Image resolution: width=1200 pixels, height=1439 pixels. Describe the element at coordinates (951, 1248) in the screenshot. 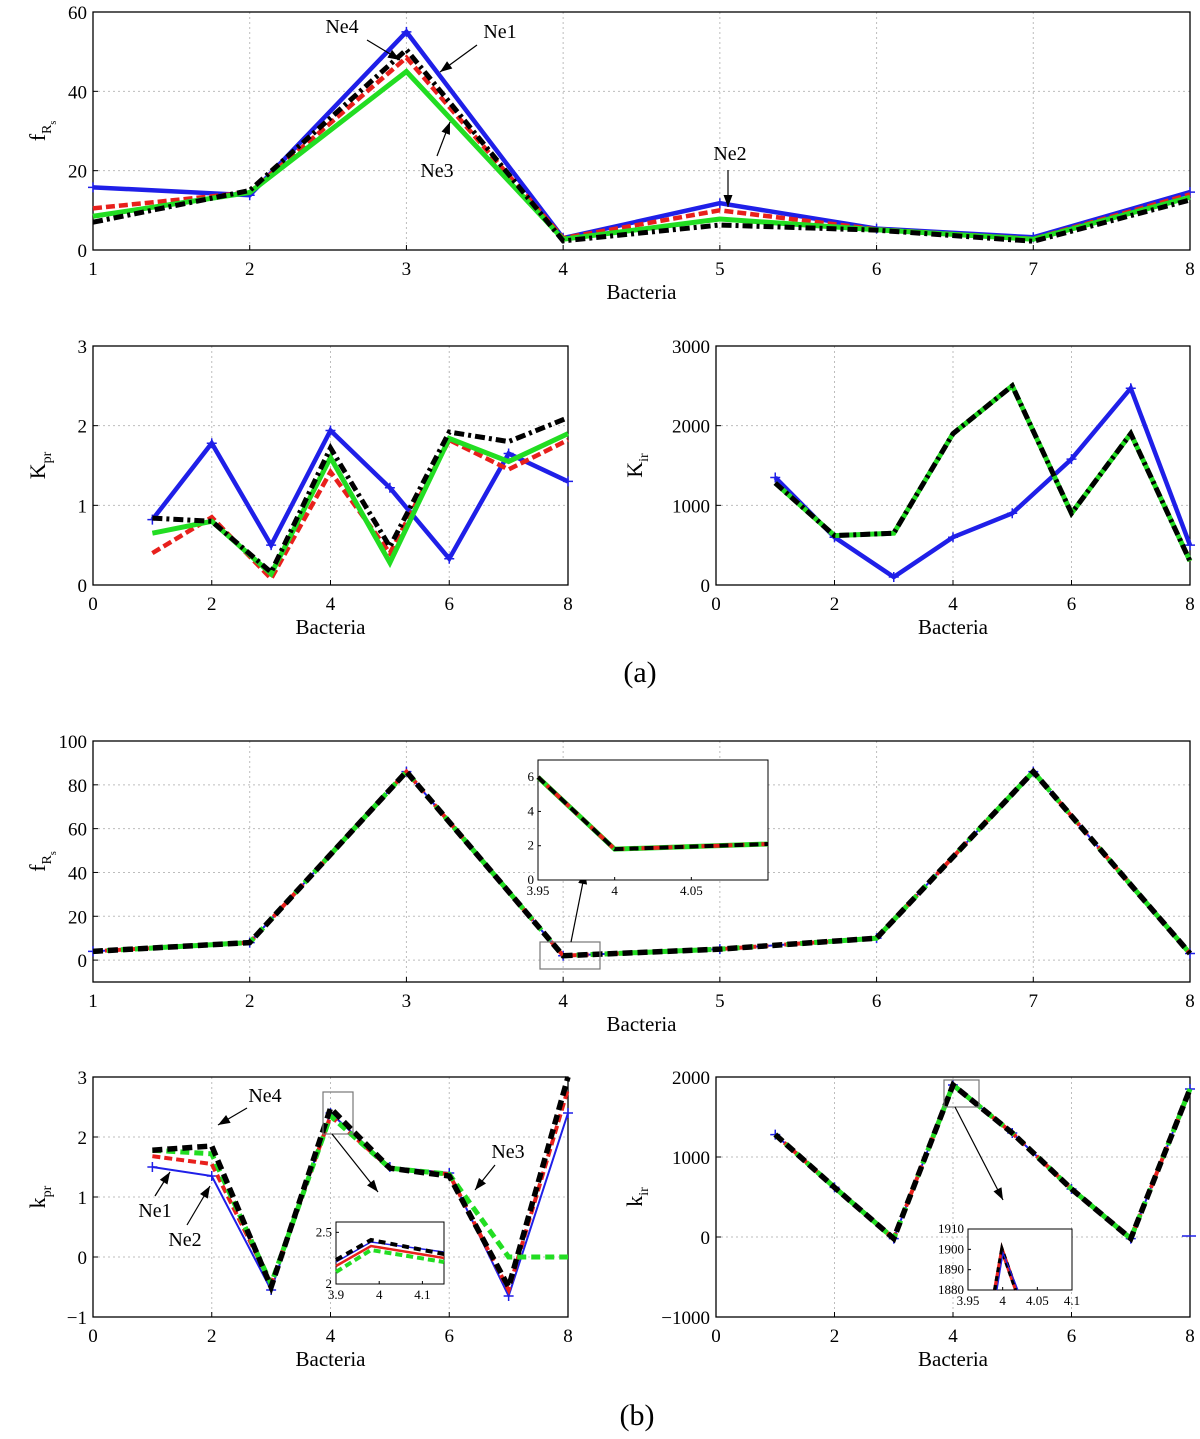

I see `inset-y-tick-label: 1900` at that location.